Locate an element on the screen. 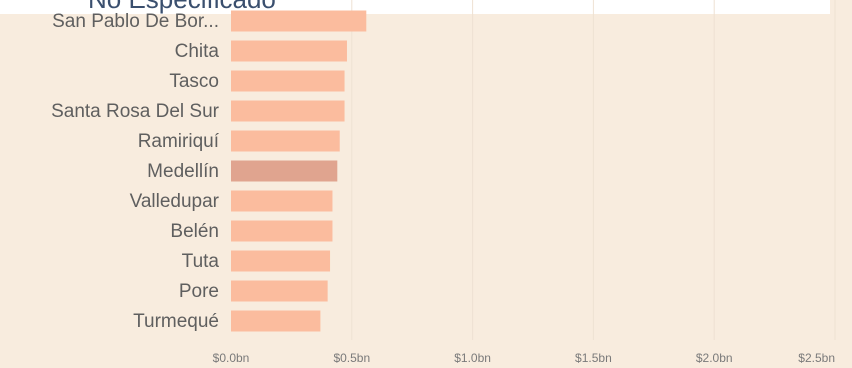 This screenshot has width=852, height=368. category-label: Belén is located at coordinates (194, 231).